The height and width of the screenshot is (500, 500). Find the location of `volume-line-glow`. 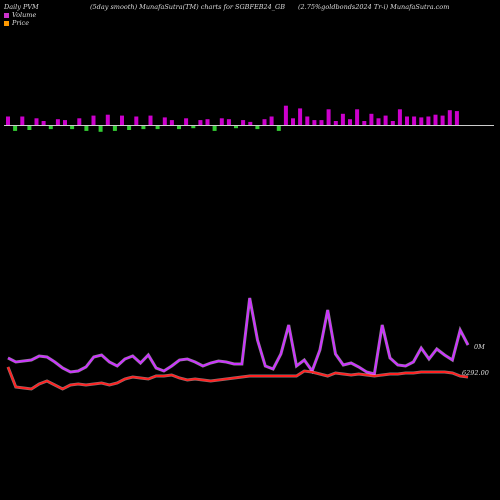

volume-line-glow is located at coordinates (238, 336).